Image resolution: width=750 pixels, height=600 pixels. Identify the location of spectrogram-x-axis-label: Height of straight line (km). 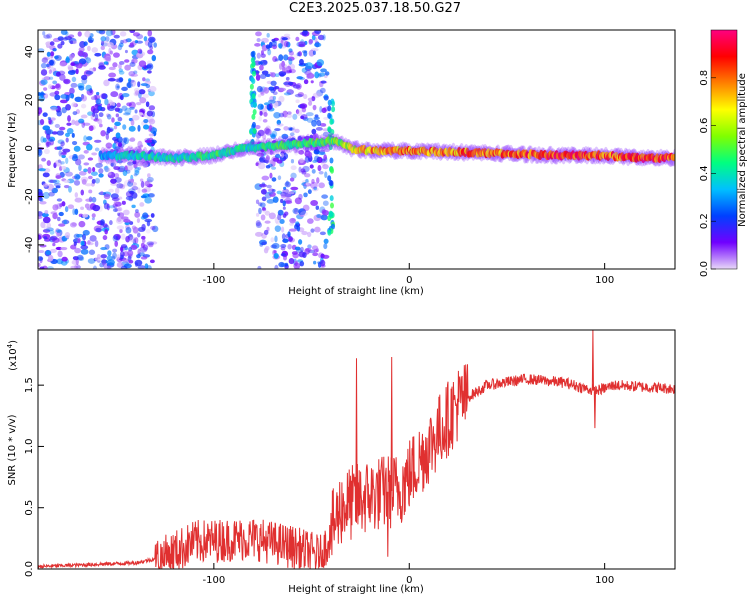
(356, 291).